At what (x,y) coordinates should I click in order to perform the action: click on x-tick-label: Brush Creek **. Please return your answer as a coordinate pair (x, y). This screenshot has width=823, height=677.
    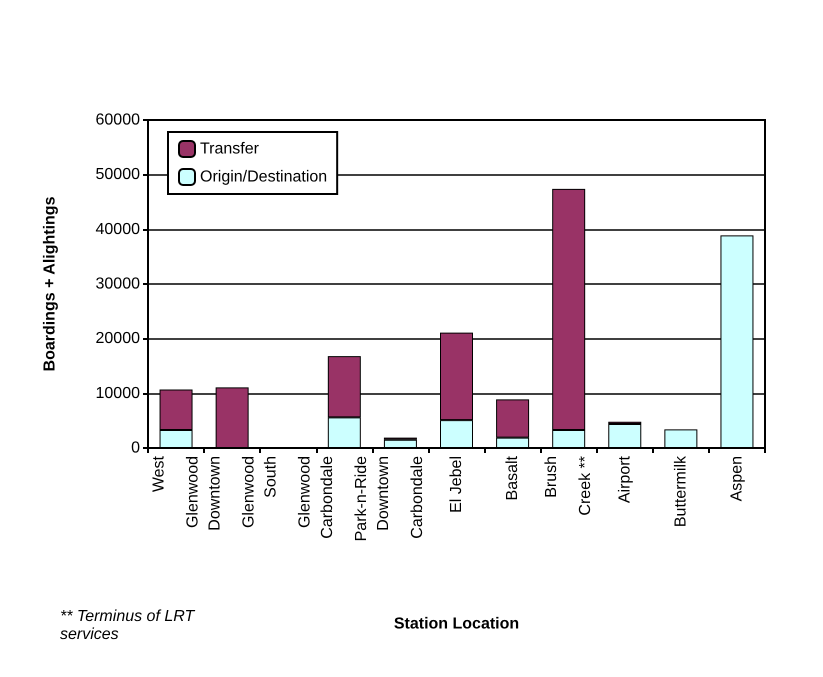
    Looking at the image, I should click on (568, 486).